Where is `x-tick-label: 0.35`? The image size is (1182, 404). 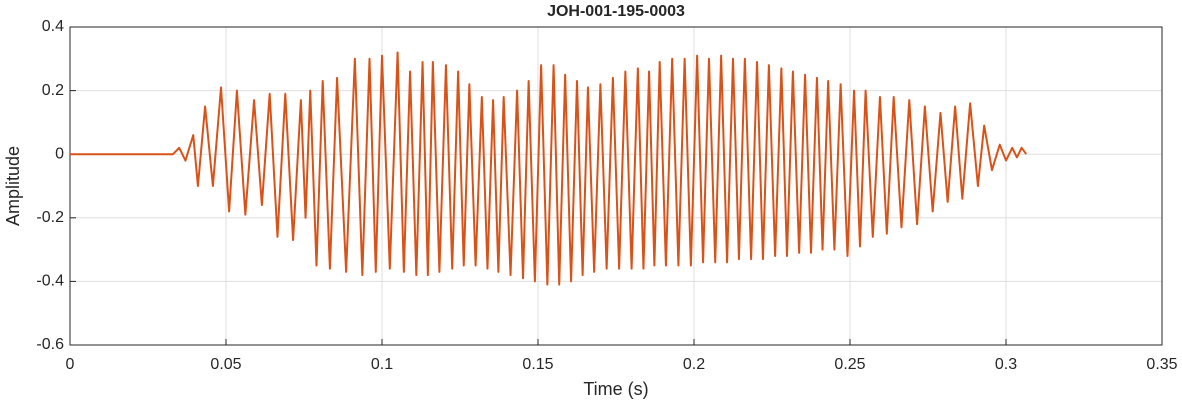
x-tick-label: 0.35 is located at coordinates (1161, 364).